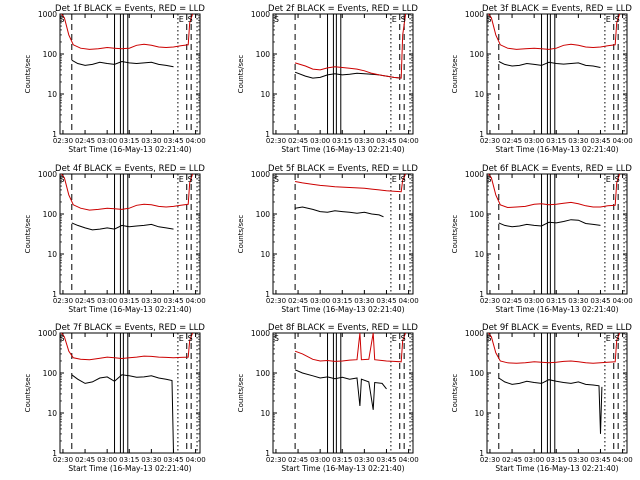  What do you see at coordinates (557, 9) in the screenshot?
I see `panel-title: Det 3f BLACK = Events, RED = LLD` at bounding box center [557, 9].